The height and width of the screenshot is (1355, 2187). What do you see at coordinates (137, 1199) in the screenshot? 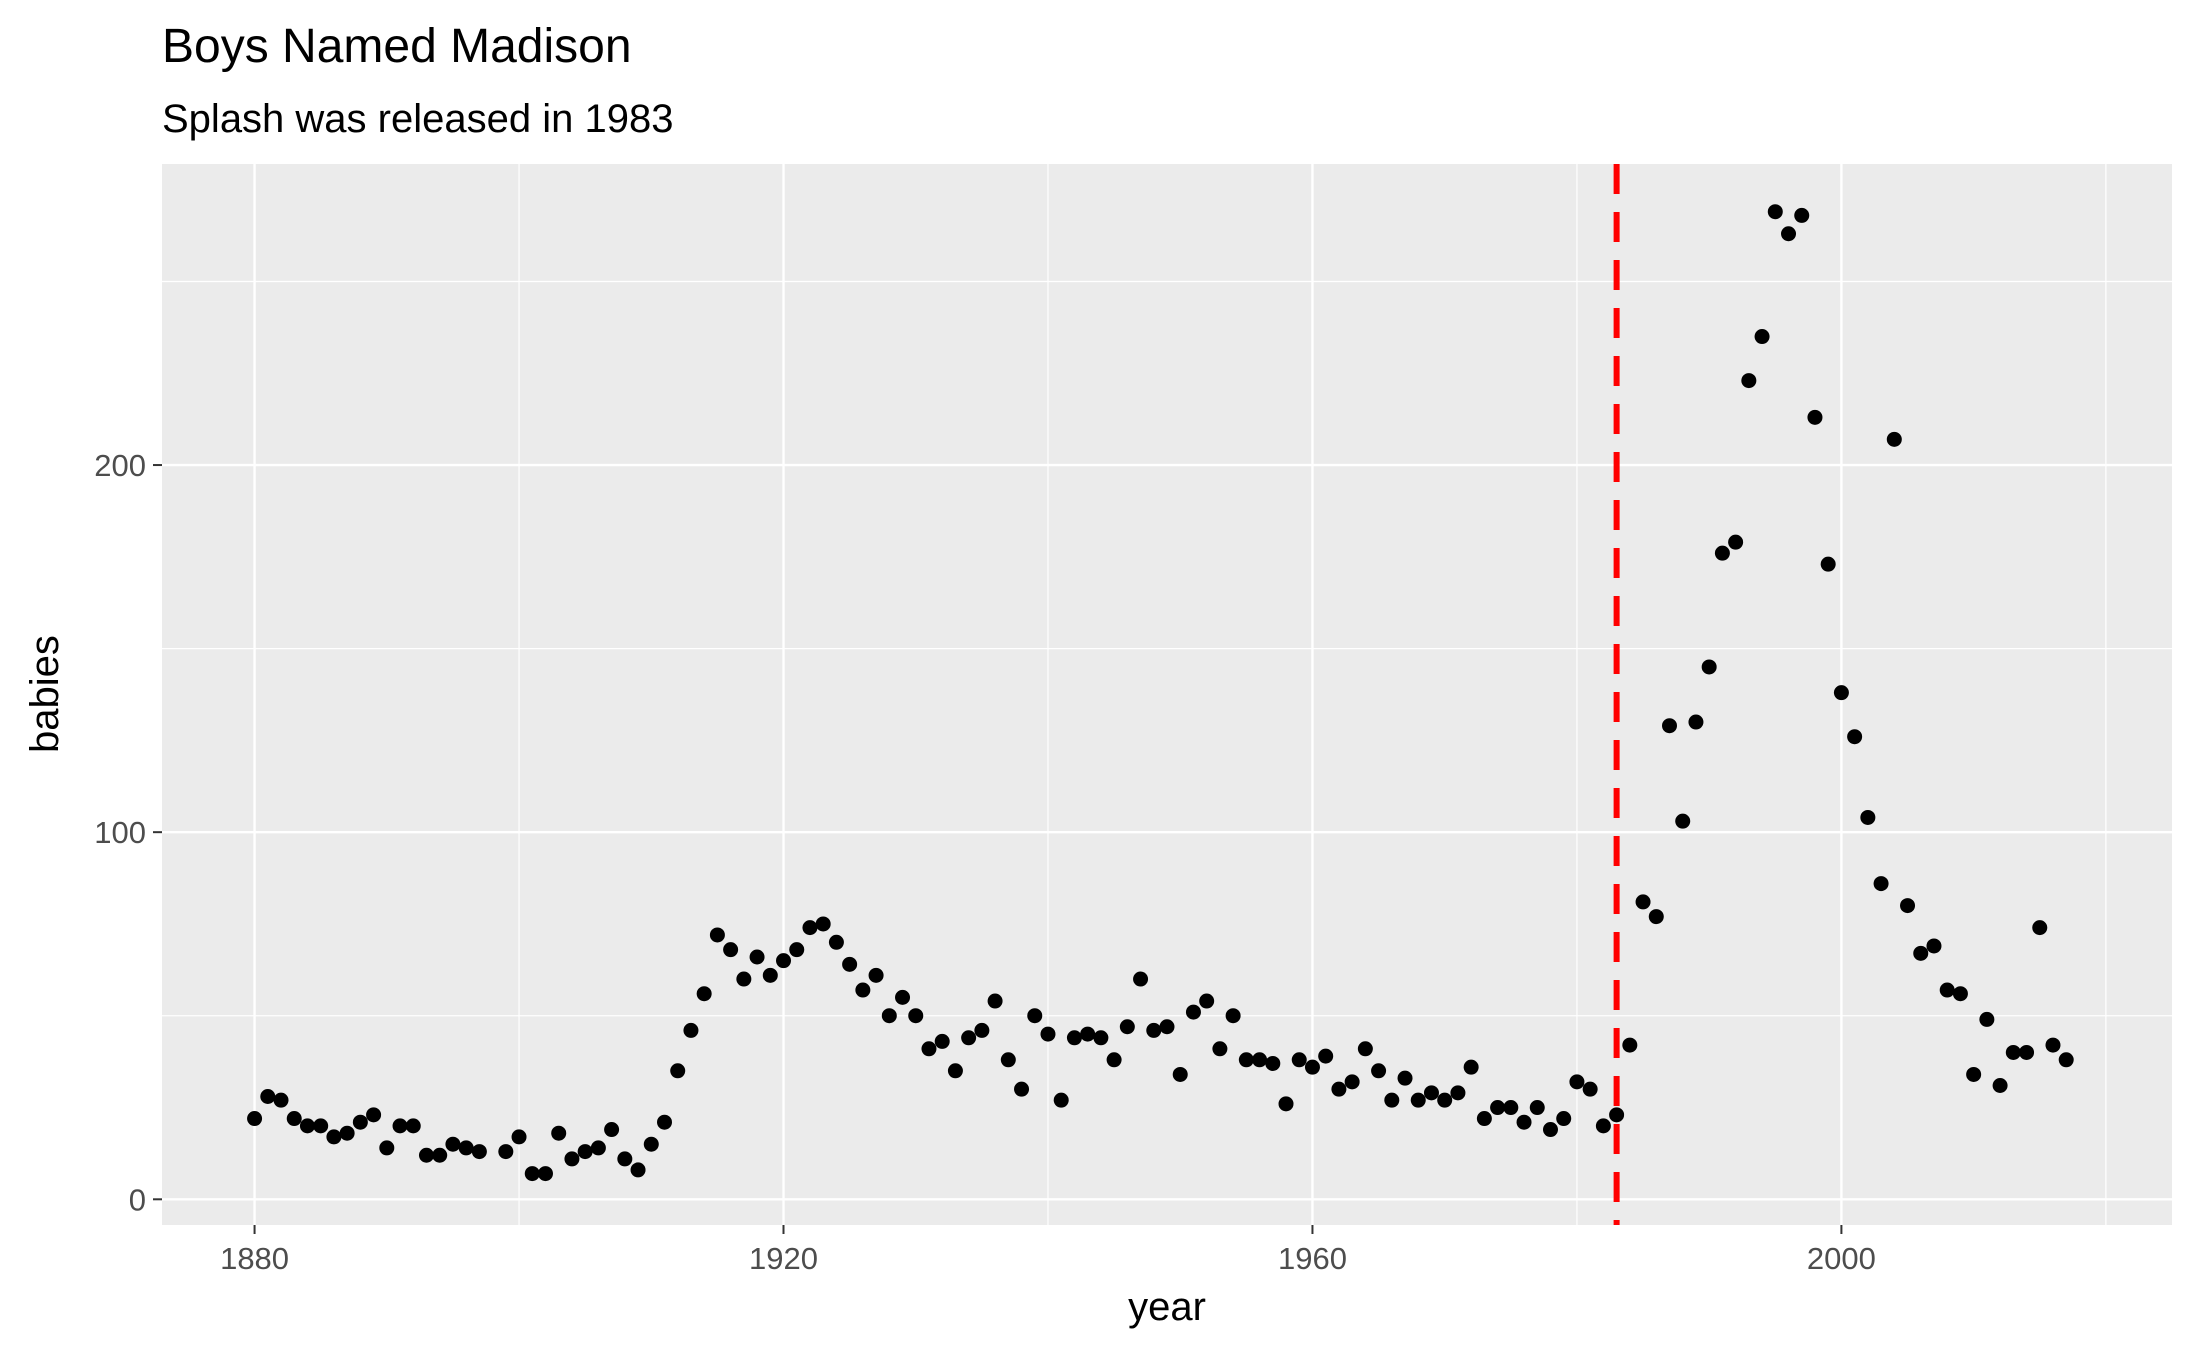
I see `y-tick-label: 0` at bounding box center [137, 1199].